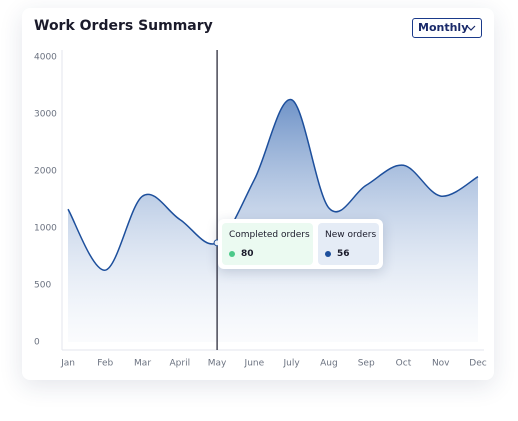 The height and width of the screenshot is (421, 518). Describe the element at coordinates (404, 364) in the screenshot. I see `x-tick-label: Oct` at that location.